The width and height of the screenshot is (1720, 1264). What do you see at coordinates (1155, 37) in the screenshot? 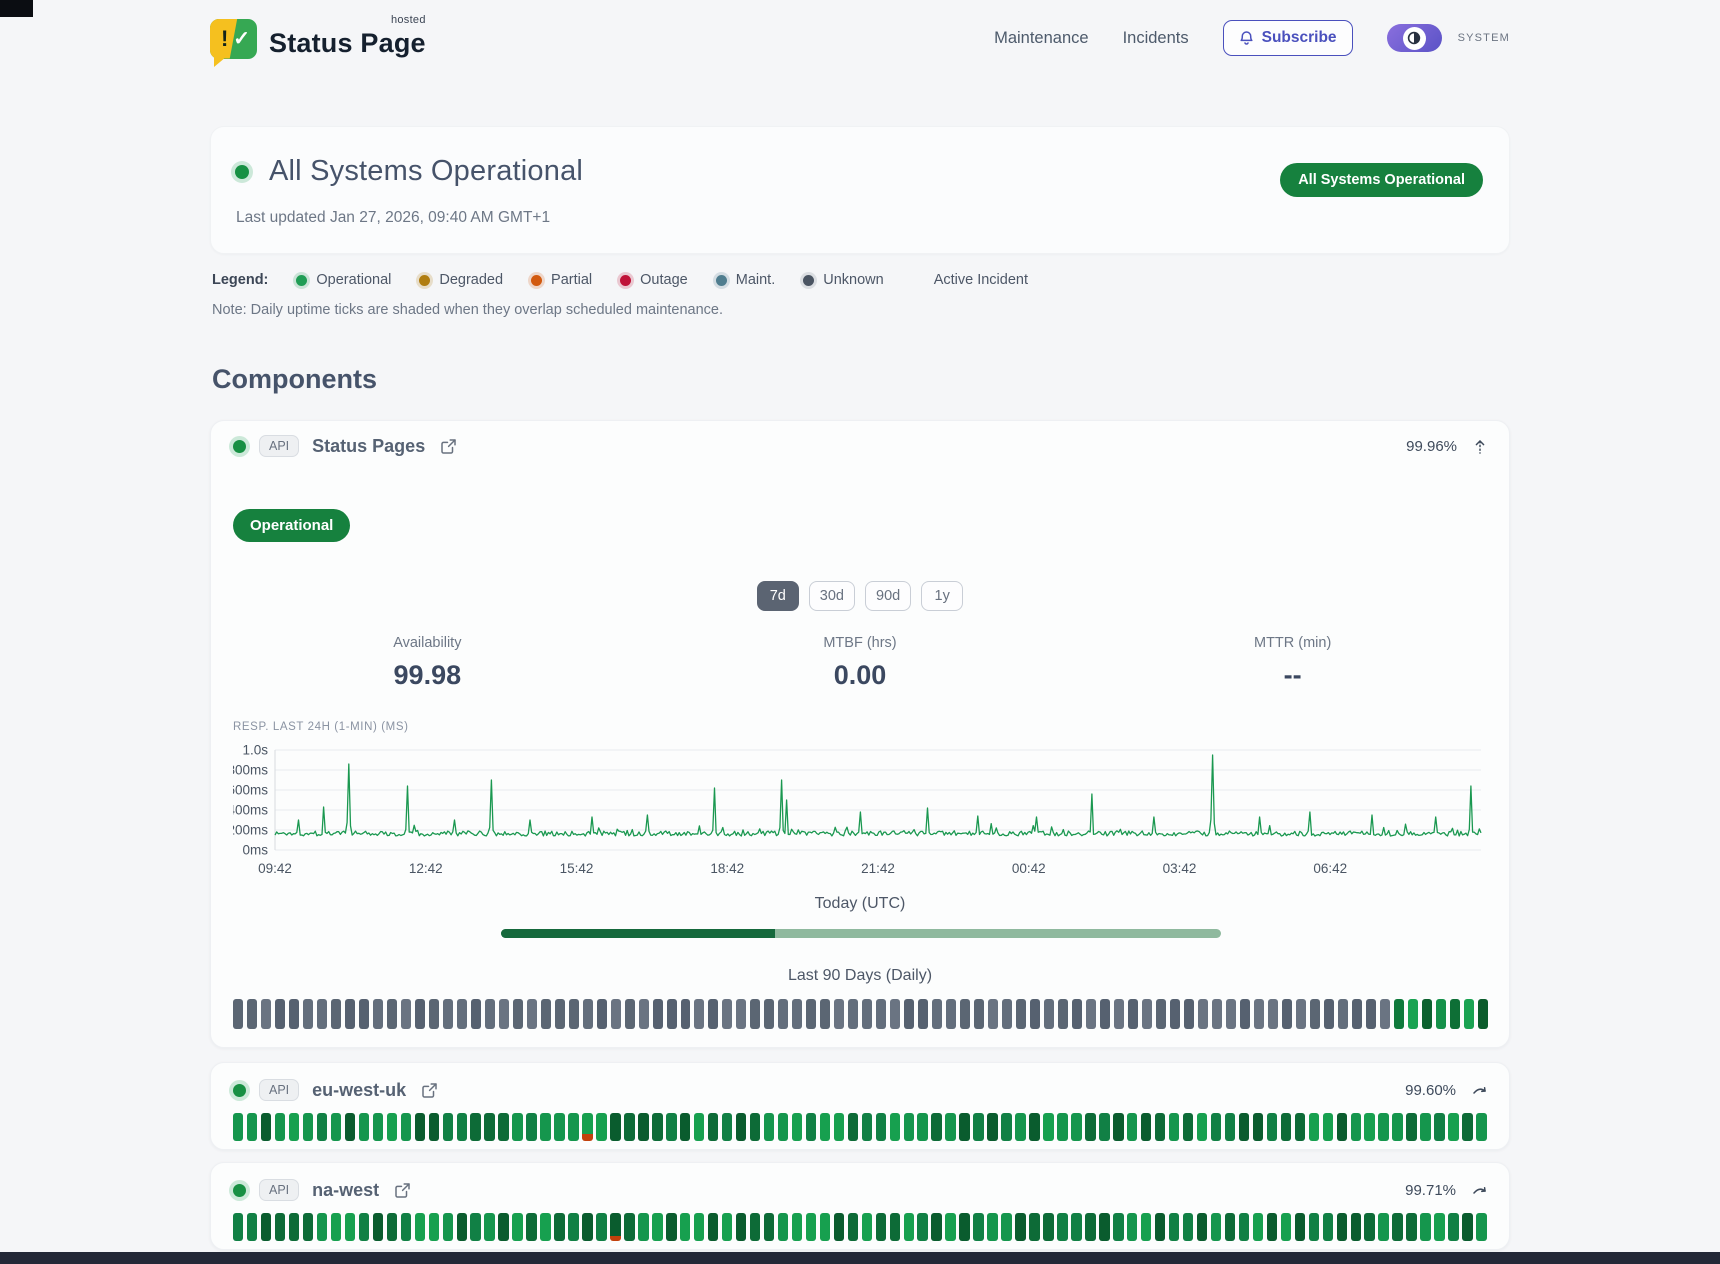
I see `nav-incidents: Incidents` at bounding box center [1155, 37].